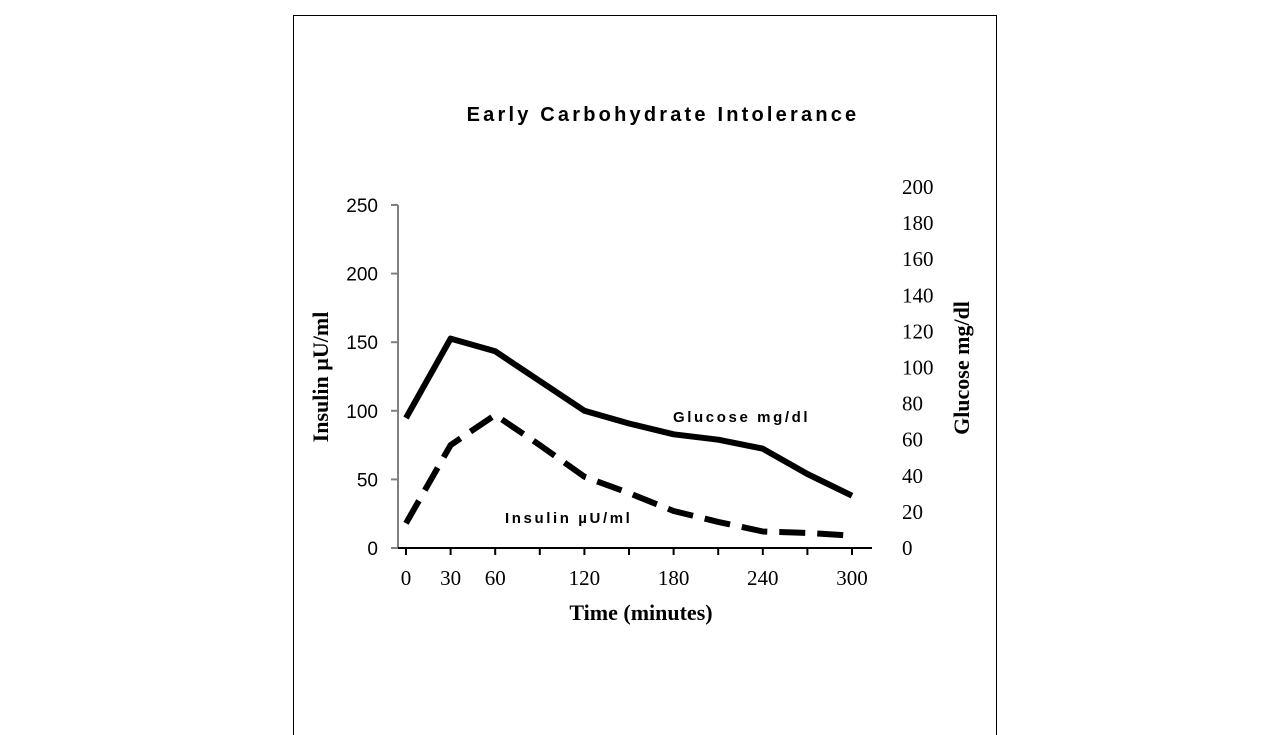 This screenshot has width=1280, height=735. I want to click on right-y-axis-ticks: 0 20 40 60 80 100 120 140 160 180 200, so click(918, 367).